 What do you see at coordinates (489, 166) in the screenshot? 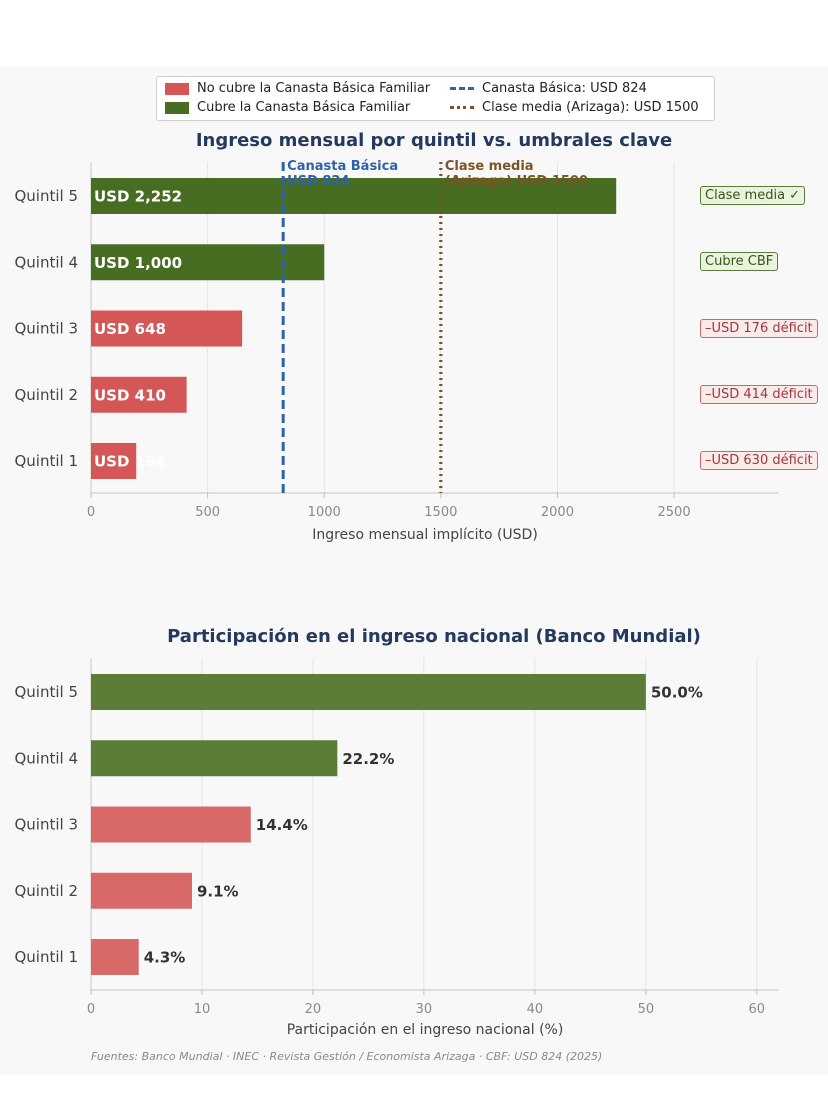
I see `reference-line-label: Clase media` at bounding box center [489, 166].